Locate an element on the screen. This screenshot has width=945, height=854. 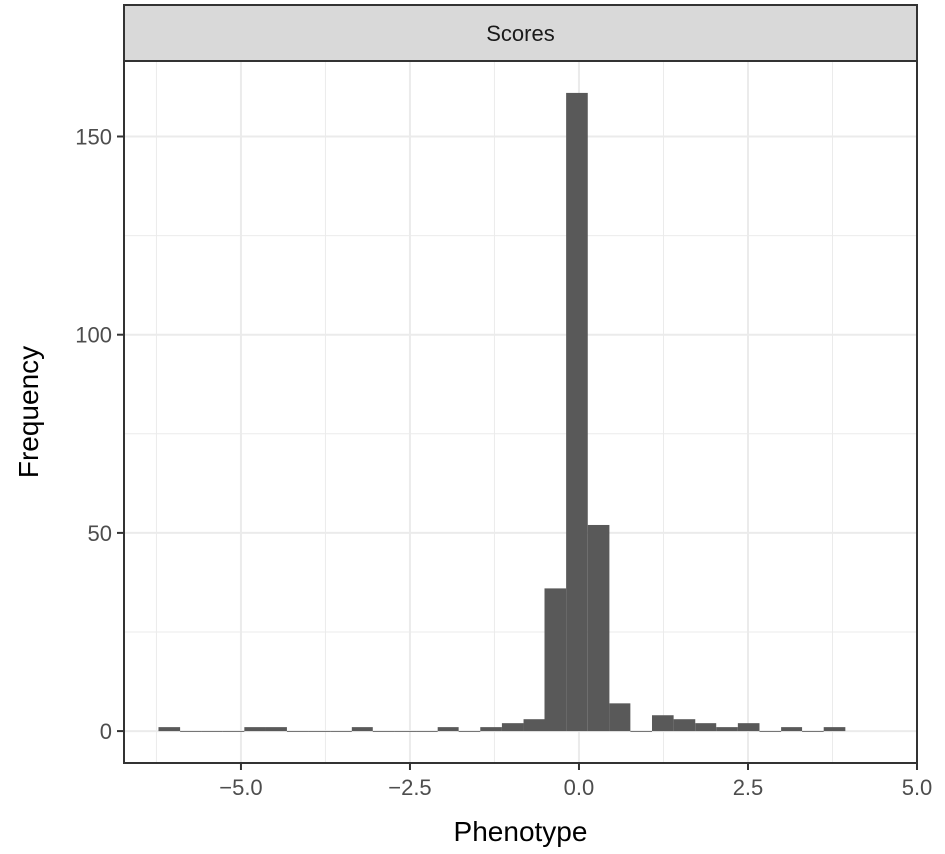
y-axis-title: Frequency is located at coordinates (28, 412).